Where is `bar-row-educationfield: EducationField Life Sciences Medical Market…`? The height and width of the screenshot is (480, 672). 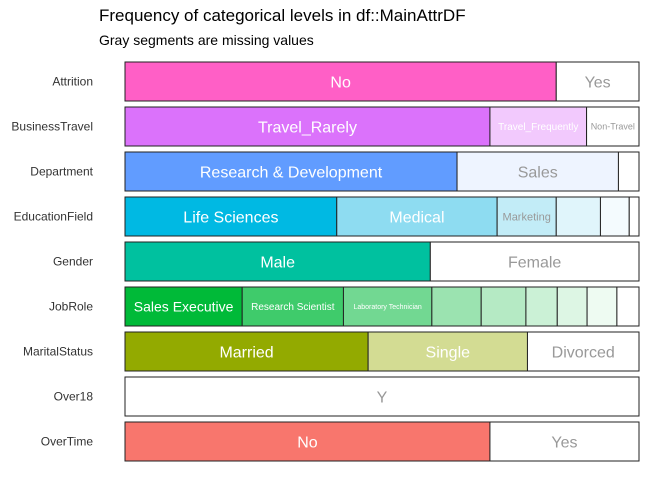 bar-row-educationfield: EducationField Life Sciences Medical Market… is located at coordinates (327, 216).